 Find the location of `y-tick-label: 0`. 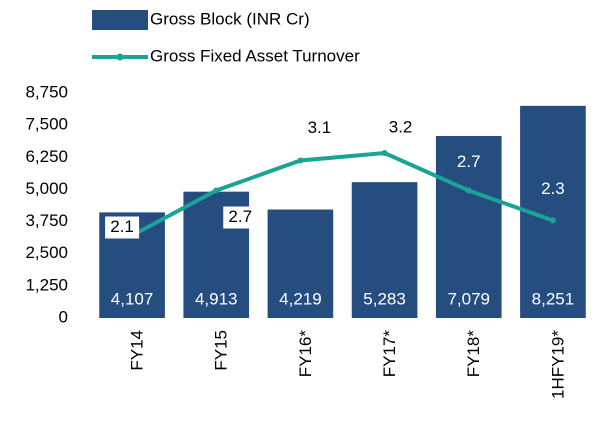

y-tick-label: 0 is located at coordinates (63, 316).